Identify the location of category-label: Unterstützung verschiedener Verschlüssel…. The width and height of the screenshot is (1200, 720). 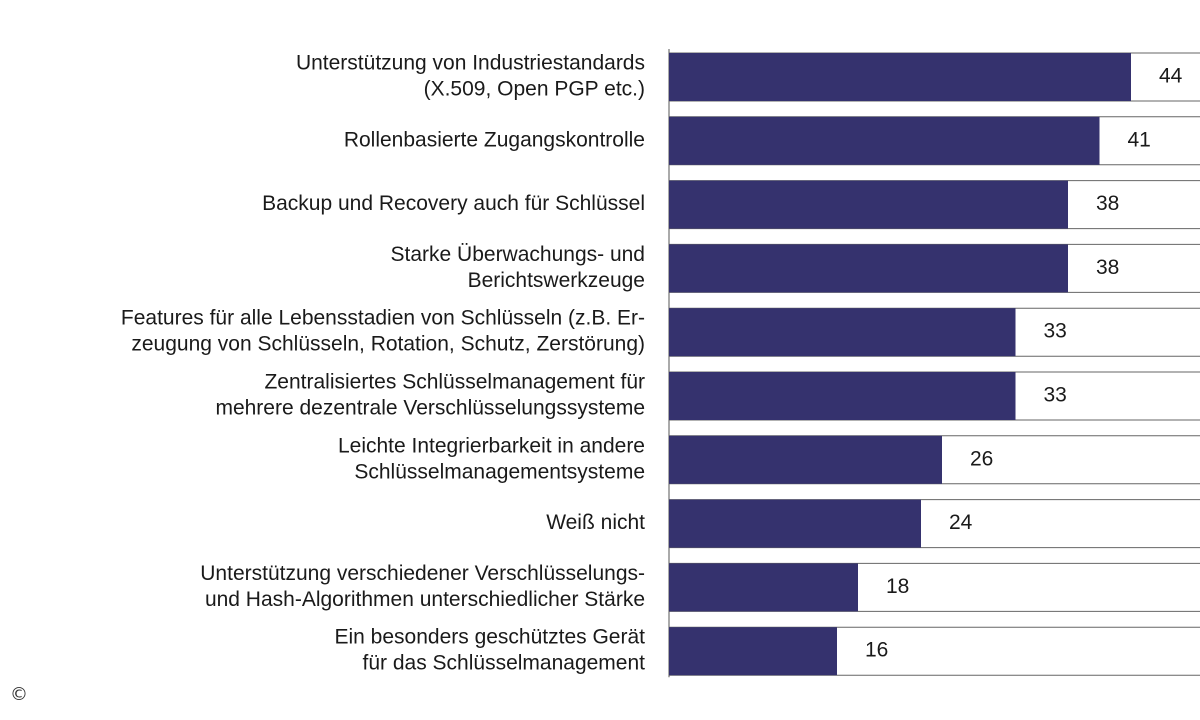
(422, 586).